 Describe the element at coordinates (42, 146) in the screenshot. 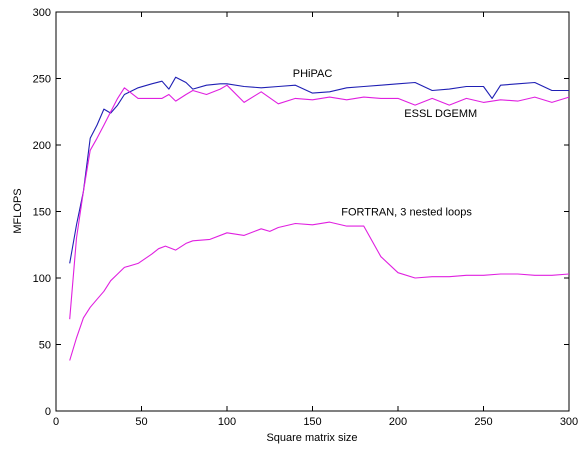

I see `y-tick-label: 200` at that location.